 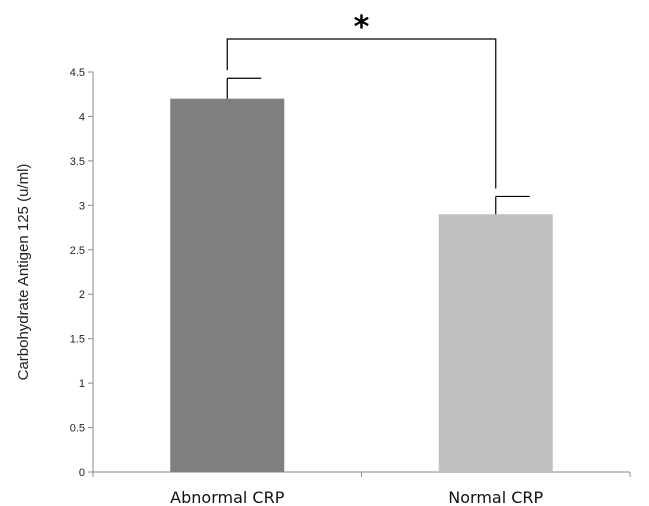 I want to click on category-labels: Abnormal CRP Normal CRP, so click(x=356, y=497).